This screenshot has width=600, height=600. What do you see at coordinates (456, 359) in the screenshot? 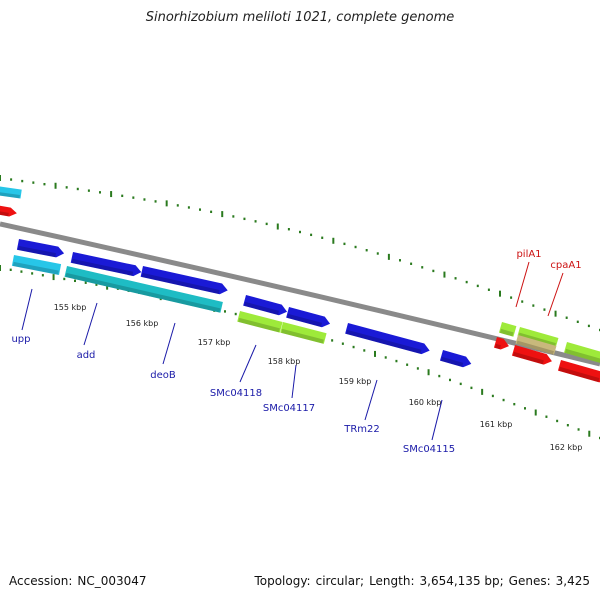
I see `gene-feature-SMc04115` at bounding box center [456, 359].